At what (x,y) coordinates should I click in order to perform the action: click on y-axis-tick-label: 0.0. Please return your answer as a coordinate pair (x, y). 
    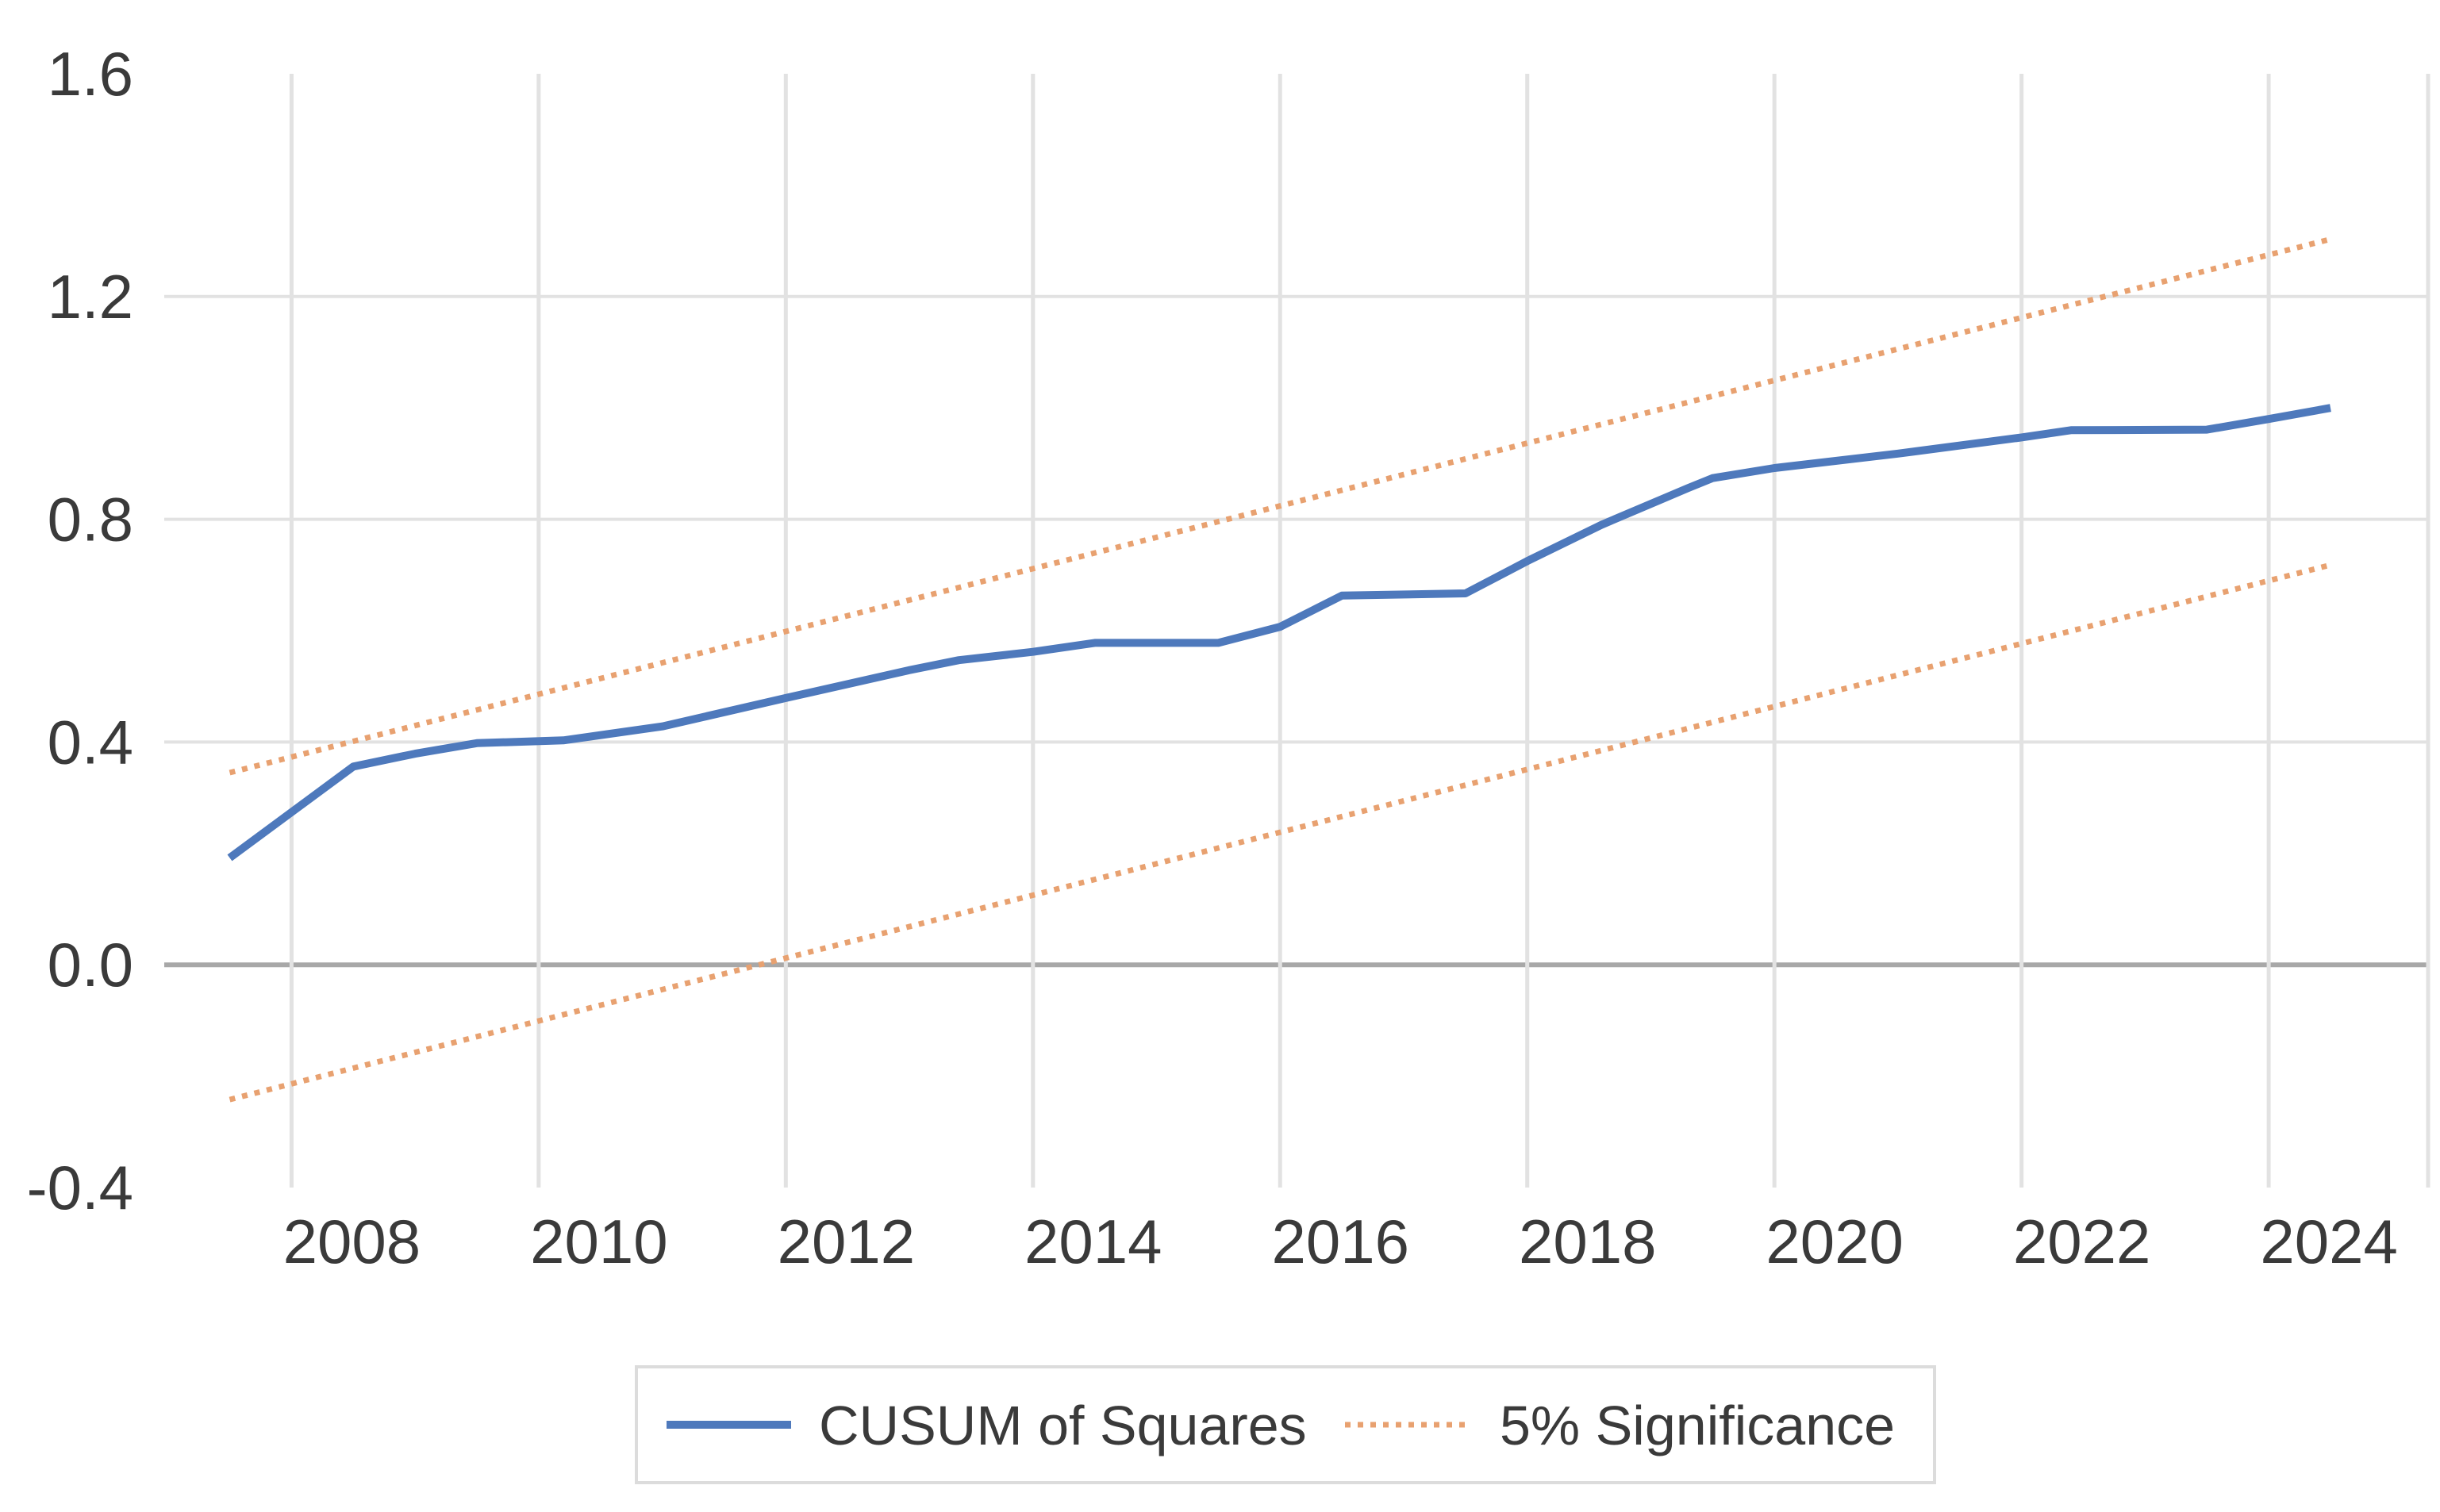
    Looking at the image, I should click on (90, 965).